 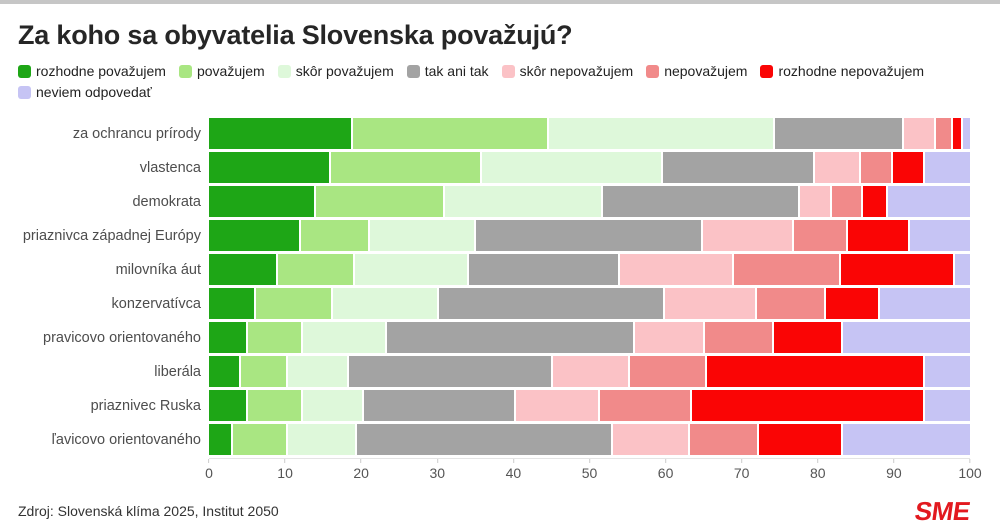 I want to click on chart-row: pravicovo orientovaného, so click(x=494, y=338).